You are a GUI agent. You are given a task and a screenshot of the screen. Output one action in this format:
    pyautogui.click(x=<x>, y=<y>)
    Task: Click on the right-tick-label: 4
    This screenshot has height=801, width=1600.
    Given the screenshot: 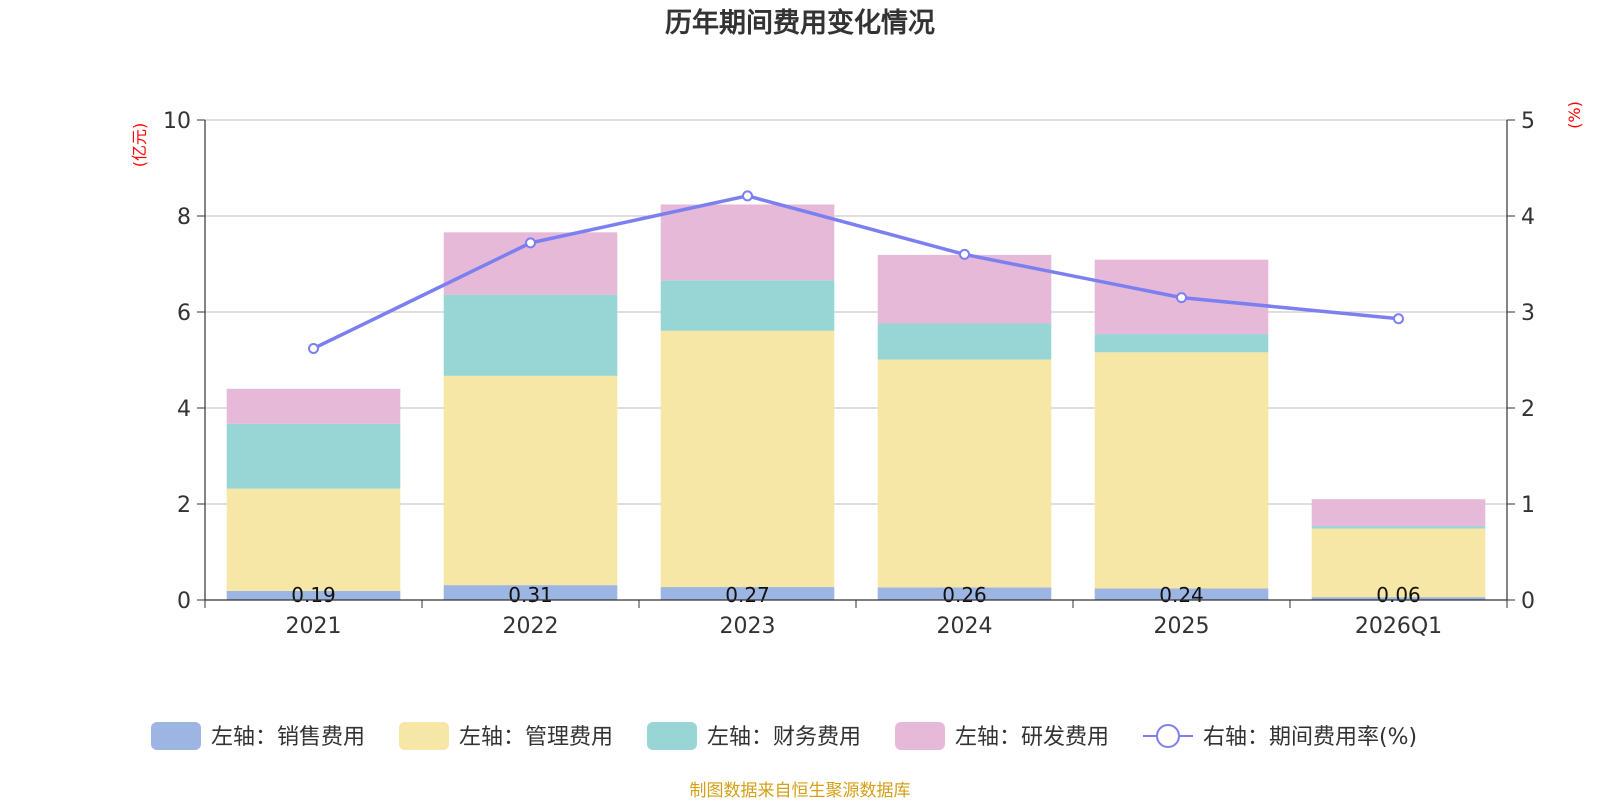 What is the action you would take?
    pyautogui.click(x=1528, y=217)
    